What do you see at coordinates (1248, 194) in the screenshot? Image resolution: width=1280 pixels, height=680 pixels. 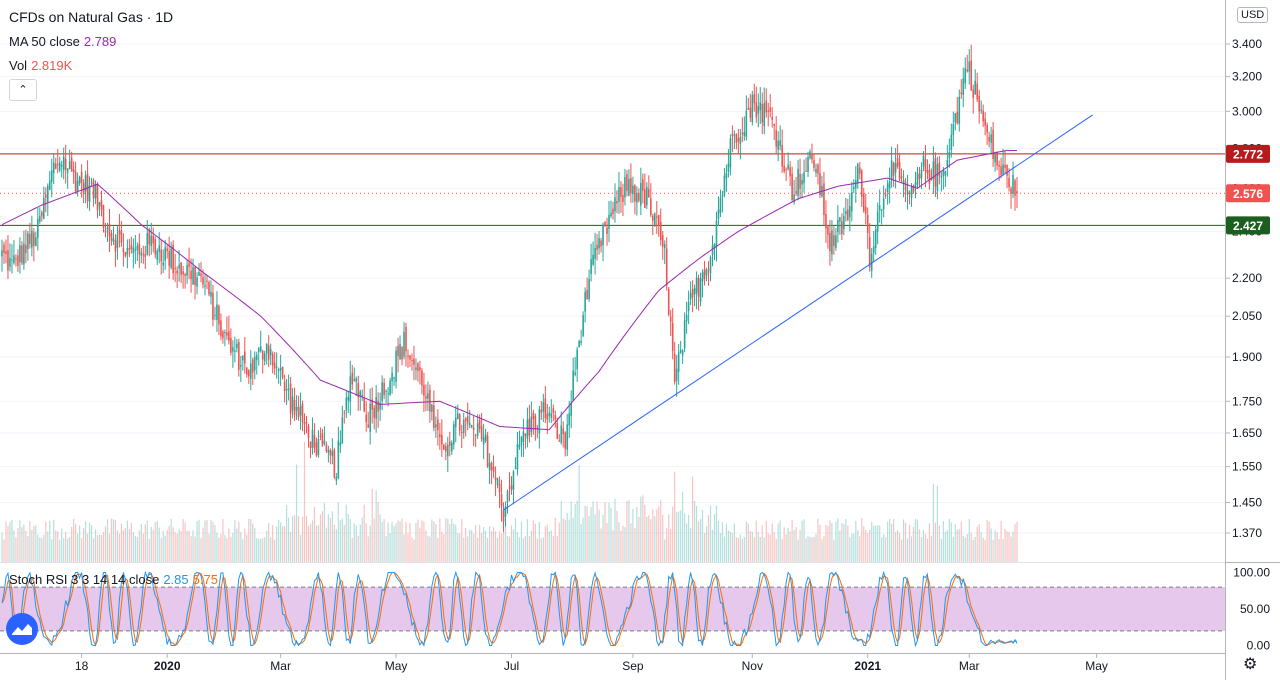 I see `price-label-text: 2.576` at bounding box center [1248, 194].